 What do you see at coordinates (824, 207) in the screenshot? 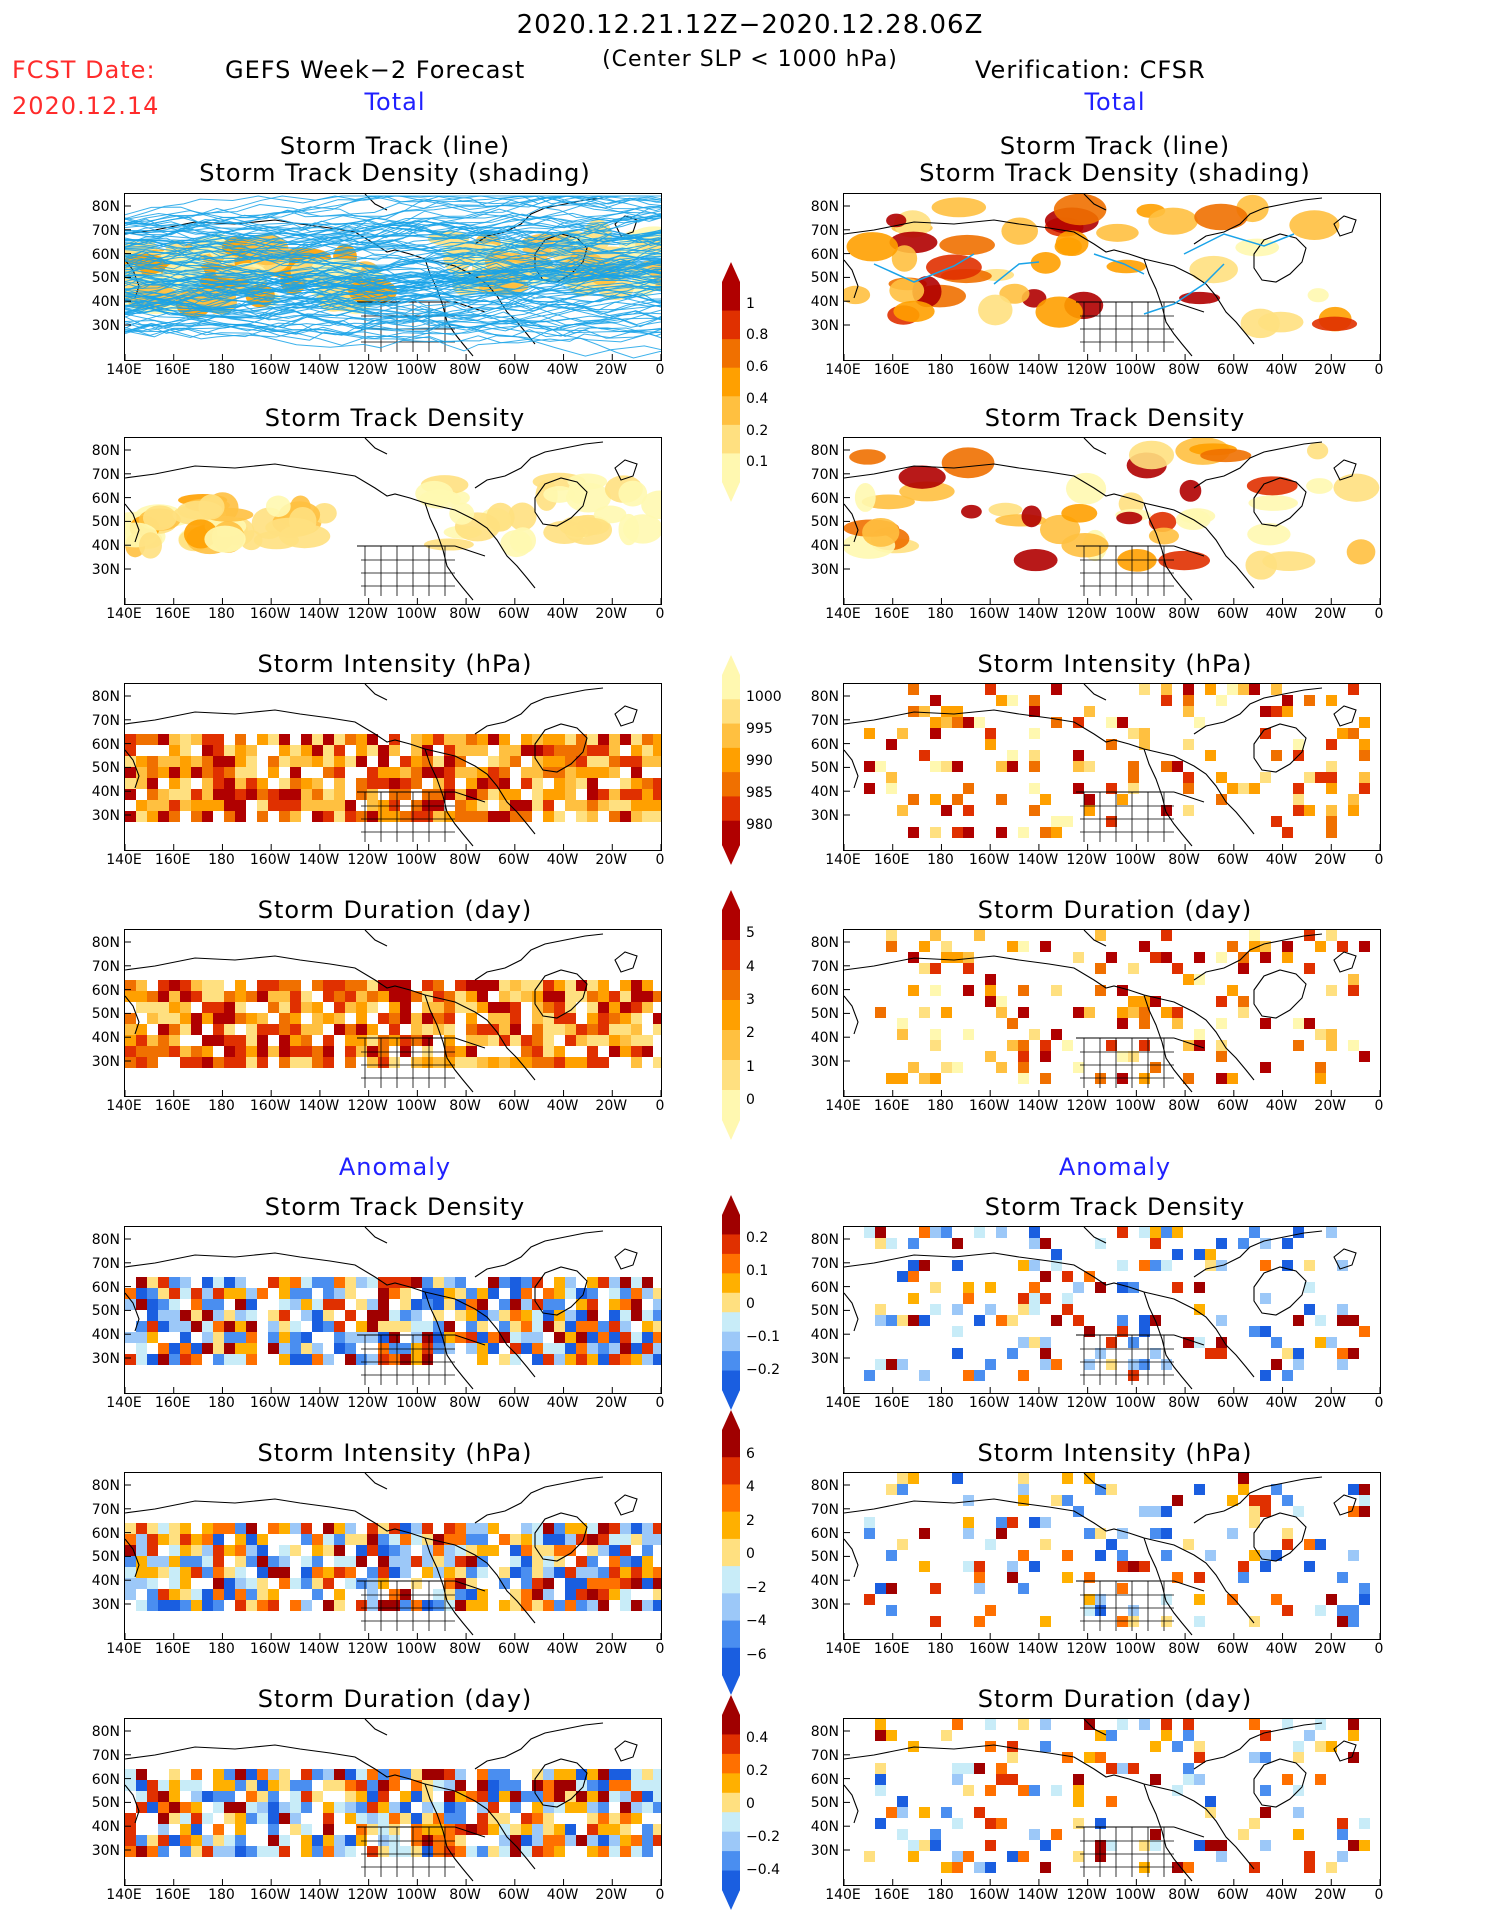
I see `latitude-tick-label: 80N` at bounding box center [824, 207].